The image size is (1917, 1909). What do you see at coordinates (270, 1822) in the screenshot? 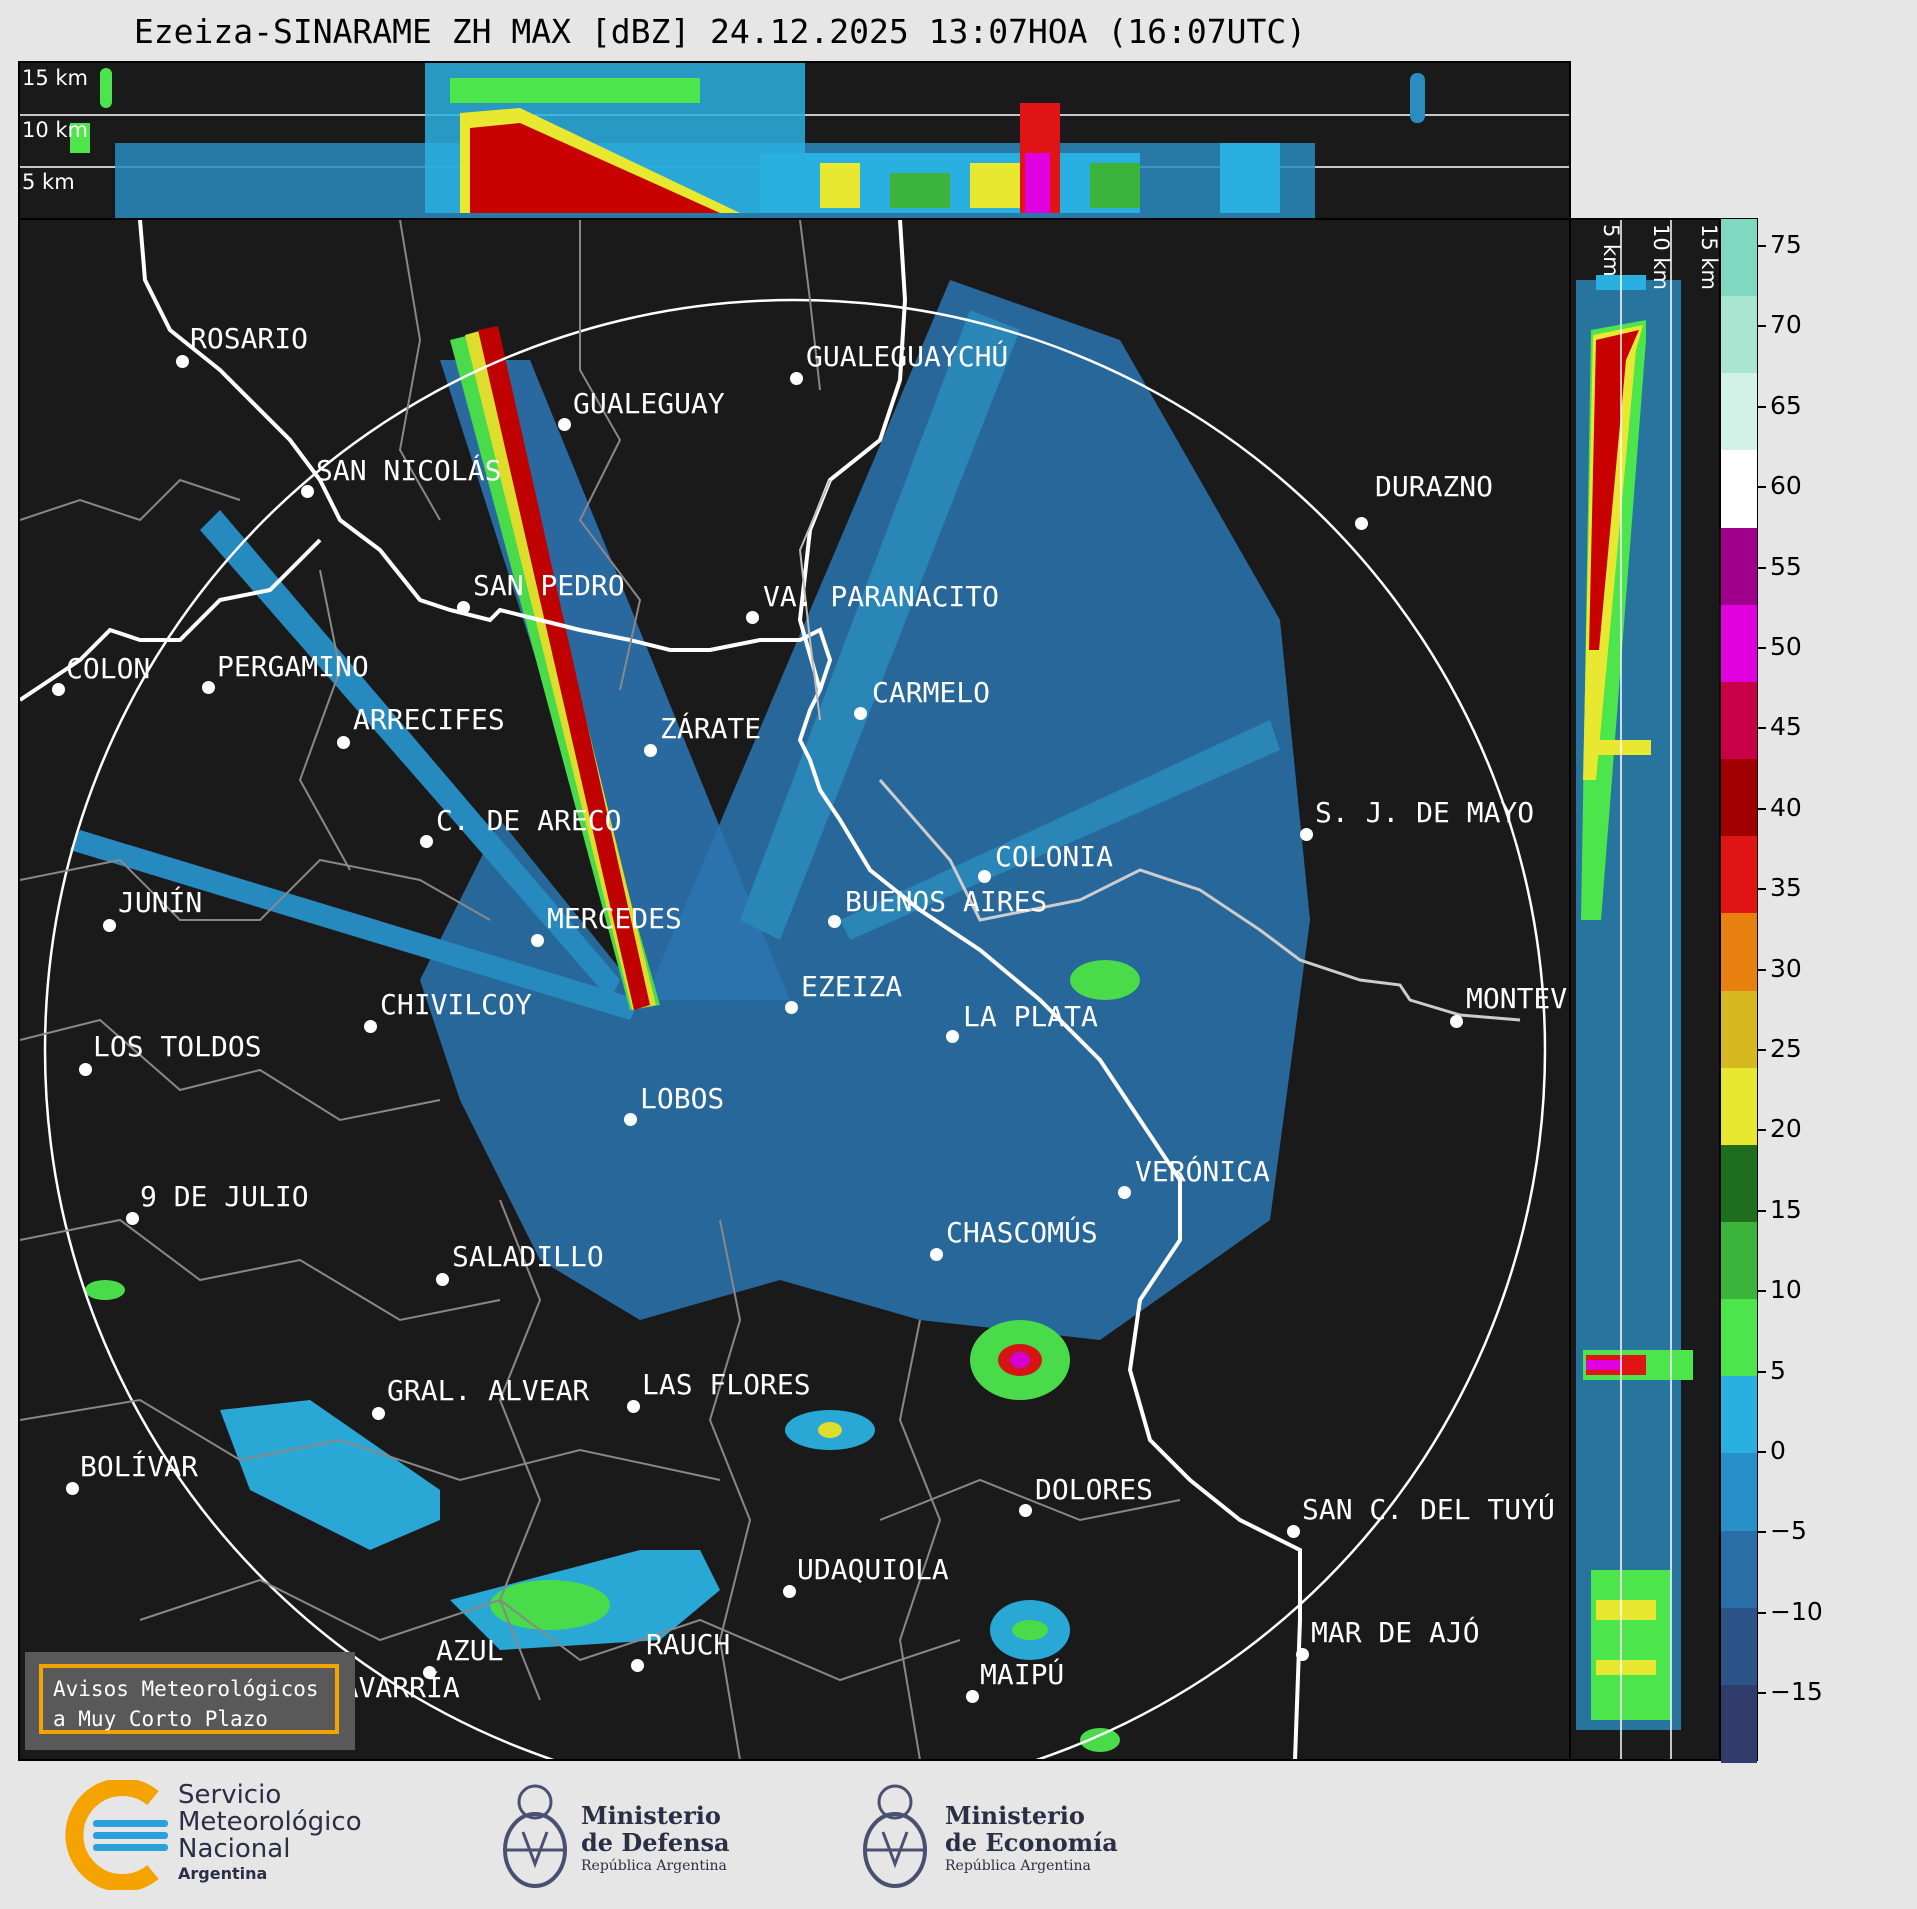
I see `smn-line-2: Meteorológico` at bounding box center [270, 1822].